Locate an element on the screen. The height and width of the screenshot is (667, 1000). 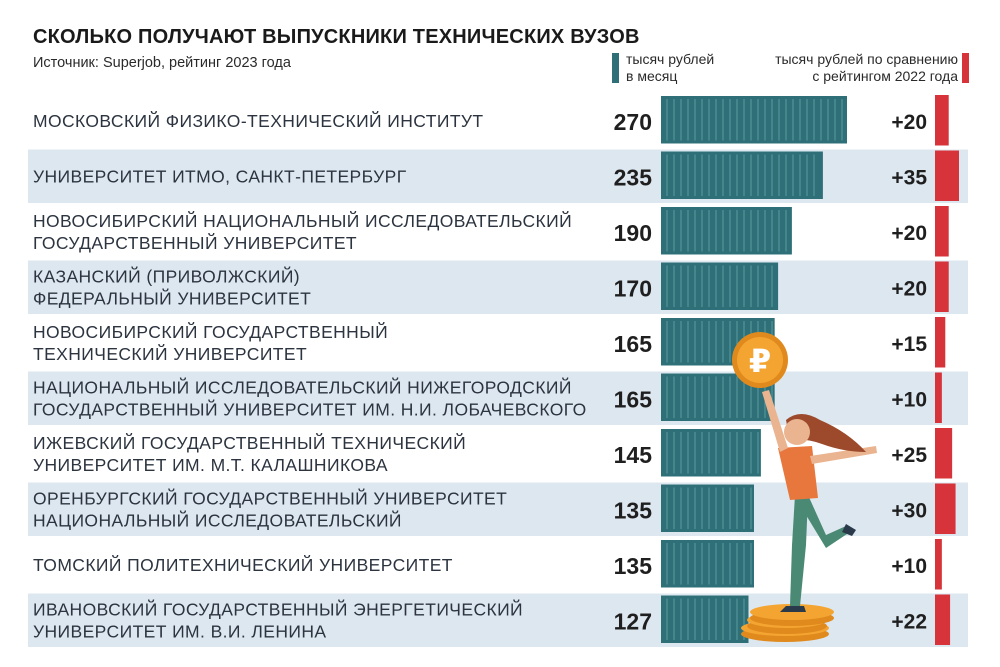
legend-salary-swatch is located at coordinates (615, 68).